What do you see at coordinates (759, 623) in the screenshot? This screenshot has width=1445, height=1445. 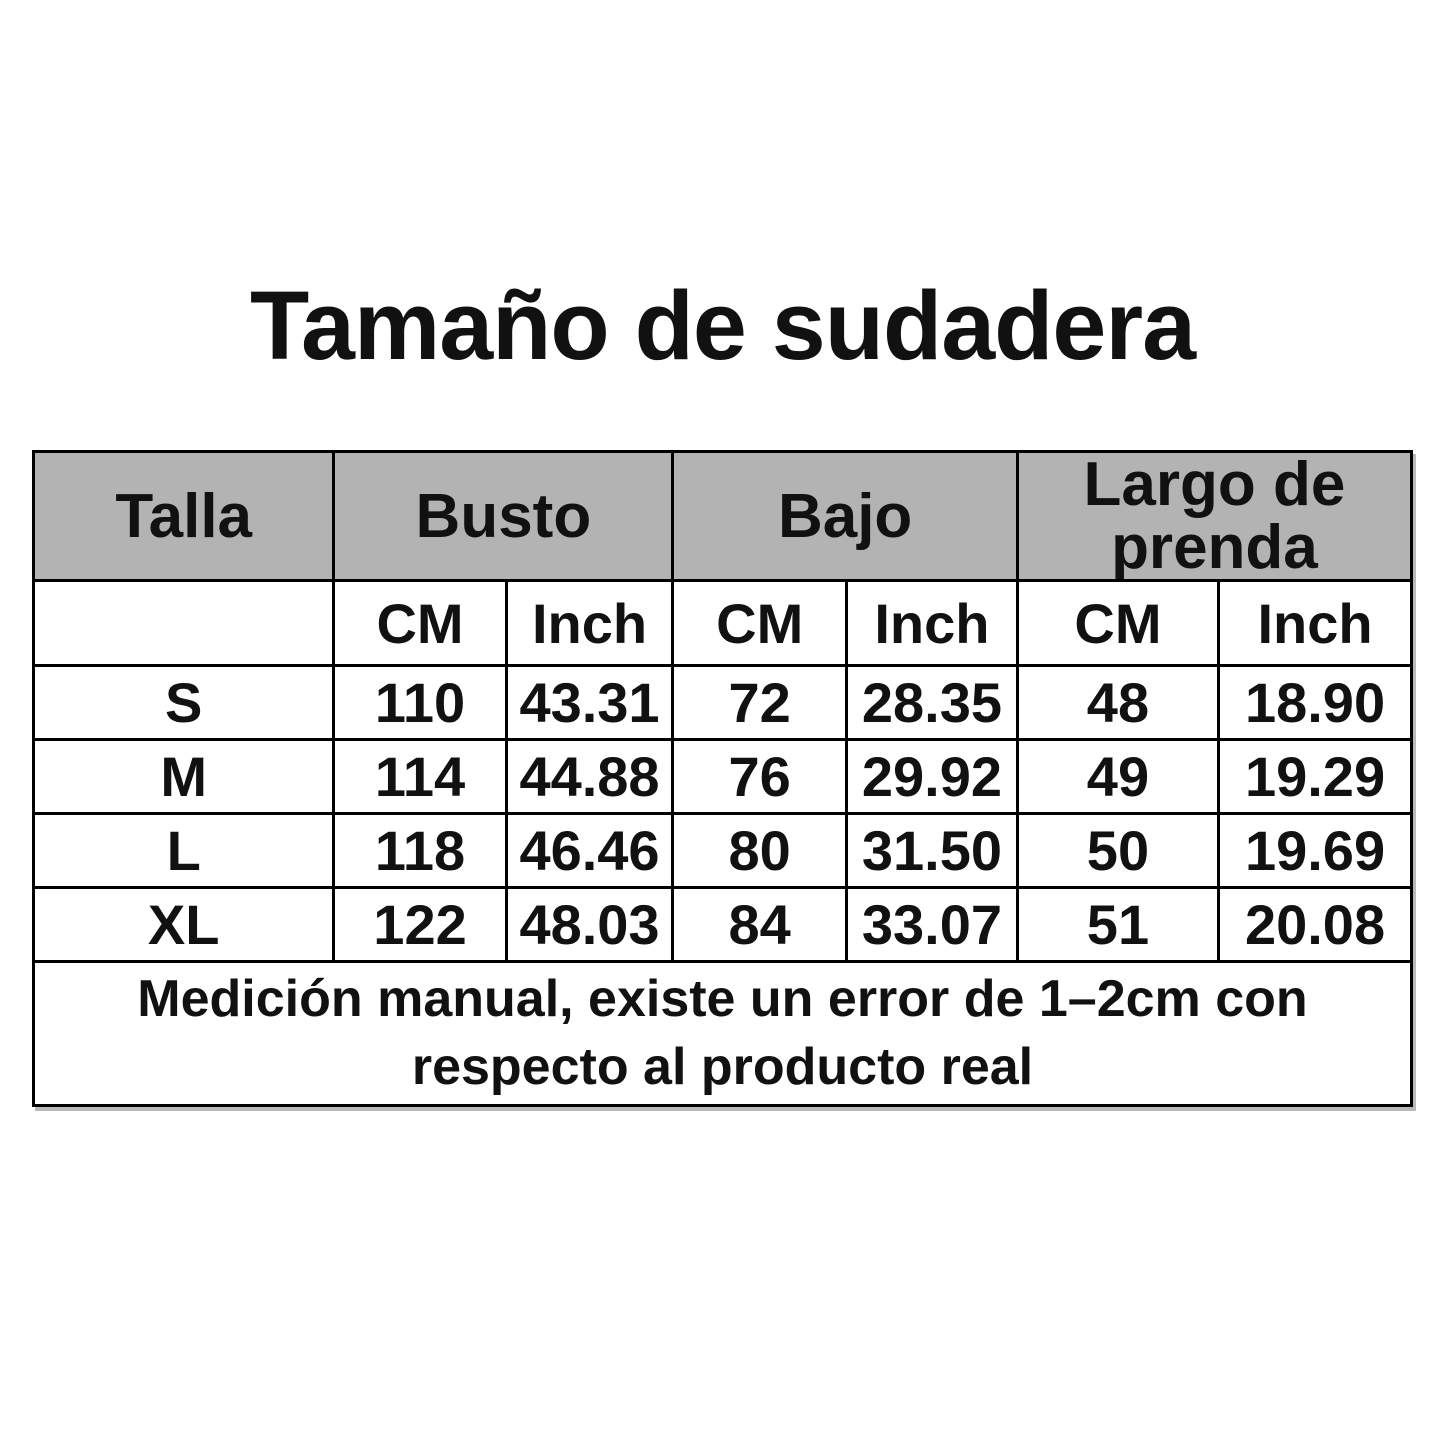 I see `unit-cell-bajo-cm: CM` at bounding box center [759, 623].